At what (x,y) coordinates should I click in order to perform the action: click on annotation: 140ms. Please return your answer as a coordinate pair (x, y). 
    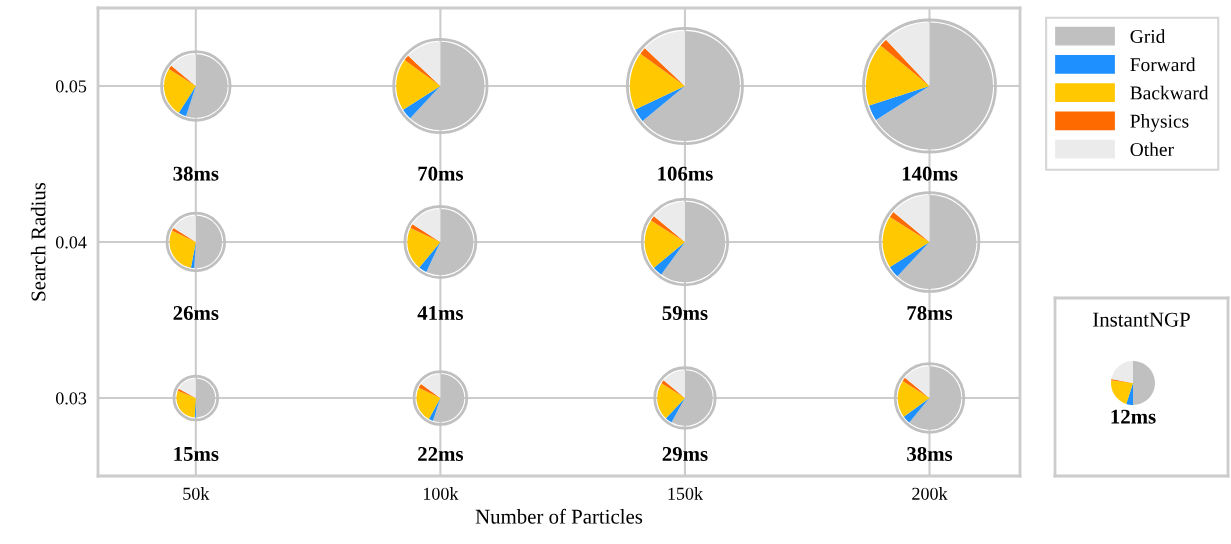
    Looking at the image, I should click on (930, 173).